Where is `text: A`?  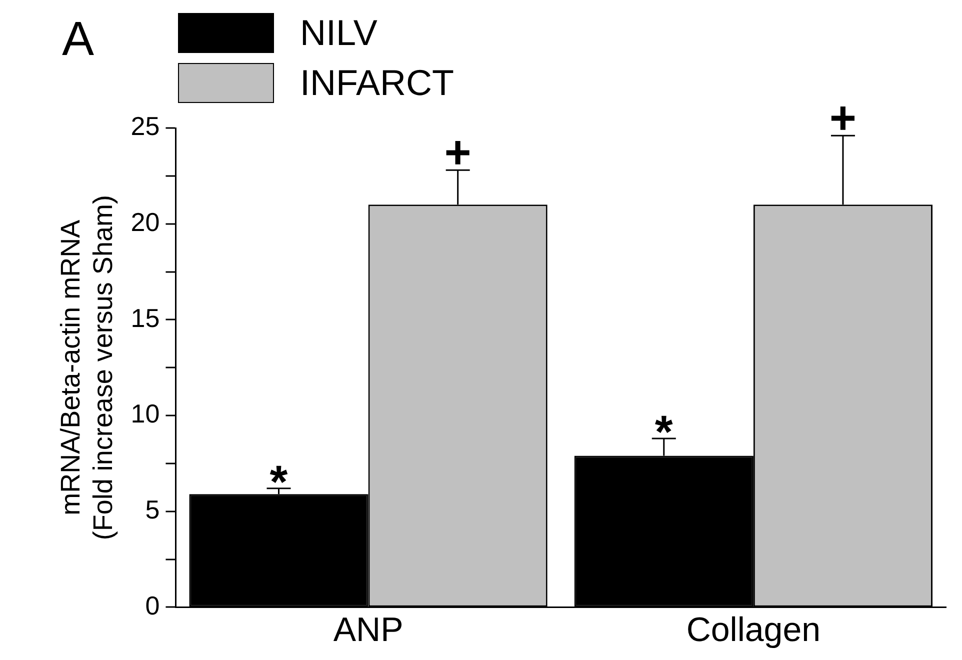
text: A is located at coordinates (78, 39).